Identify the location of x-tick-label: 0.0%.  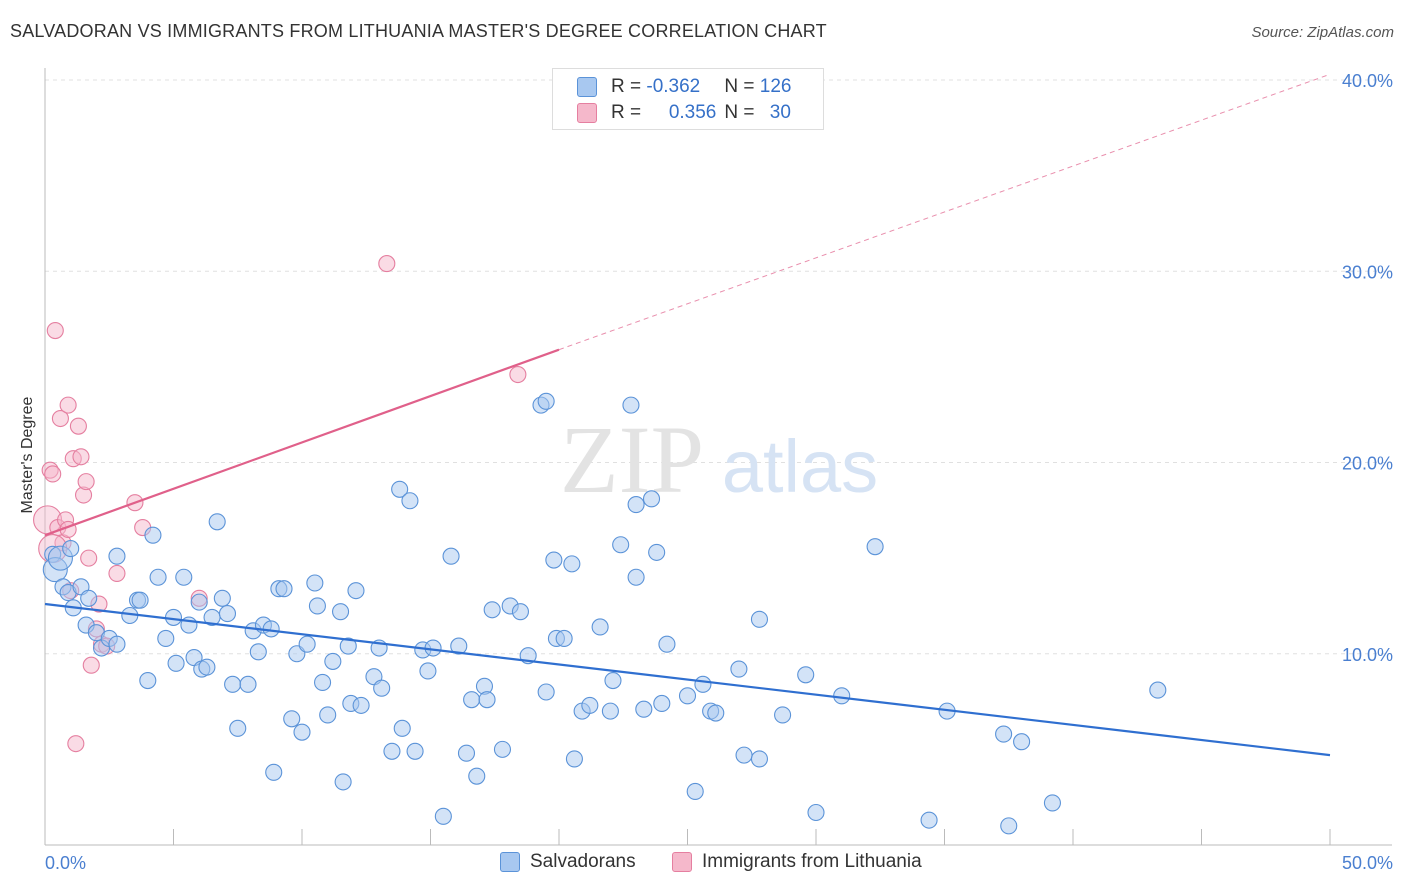
(65, 863).